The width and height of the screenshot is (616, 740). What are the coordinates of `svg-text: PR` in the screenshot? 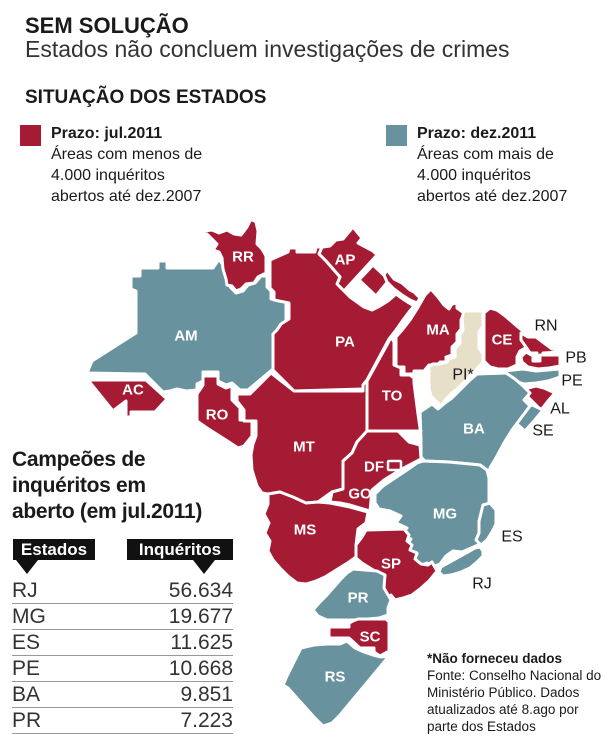 It's located at (358, 598).